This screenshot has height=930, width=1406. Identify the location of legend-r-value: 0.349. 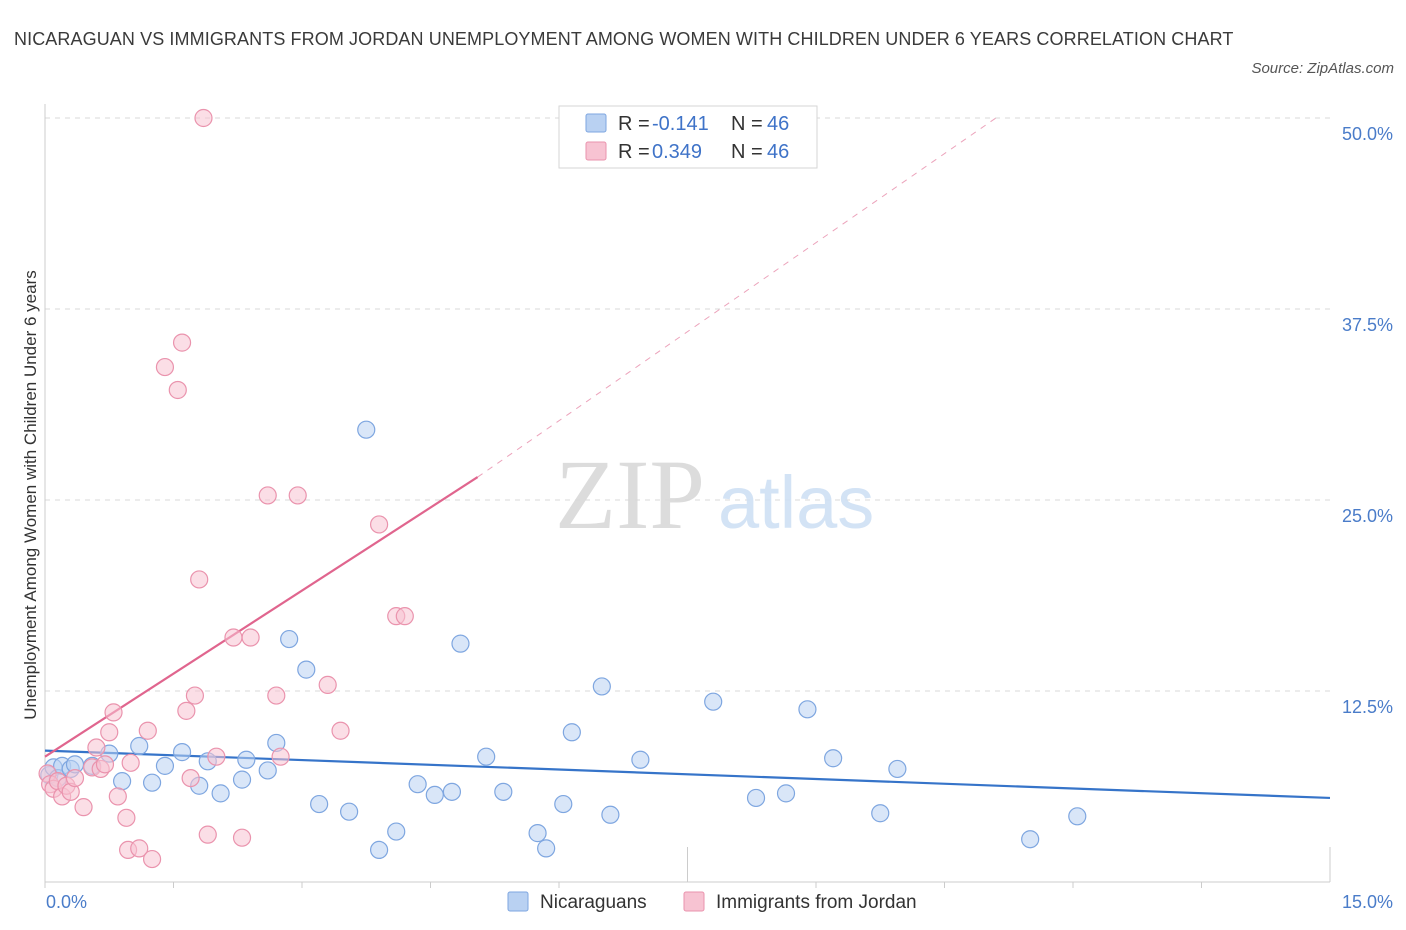
(677, 152).